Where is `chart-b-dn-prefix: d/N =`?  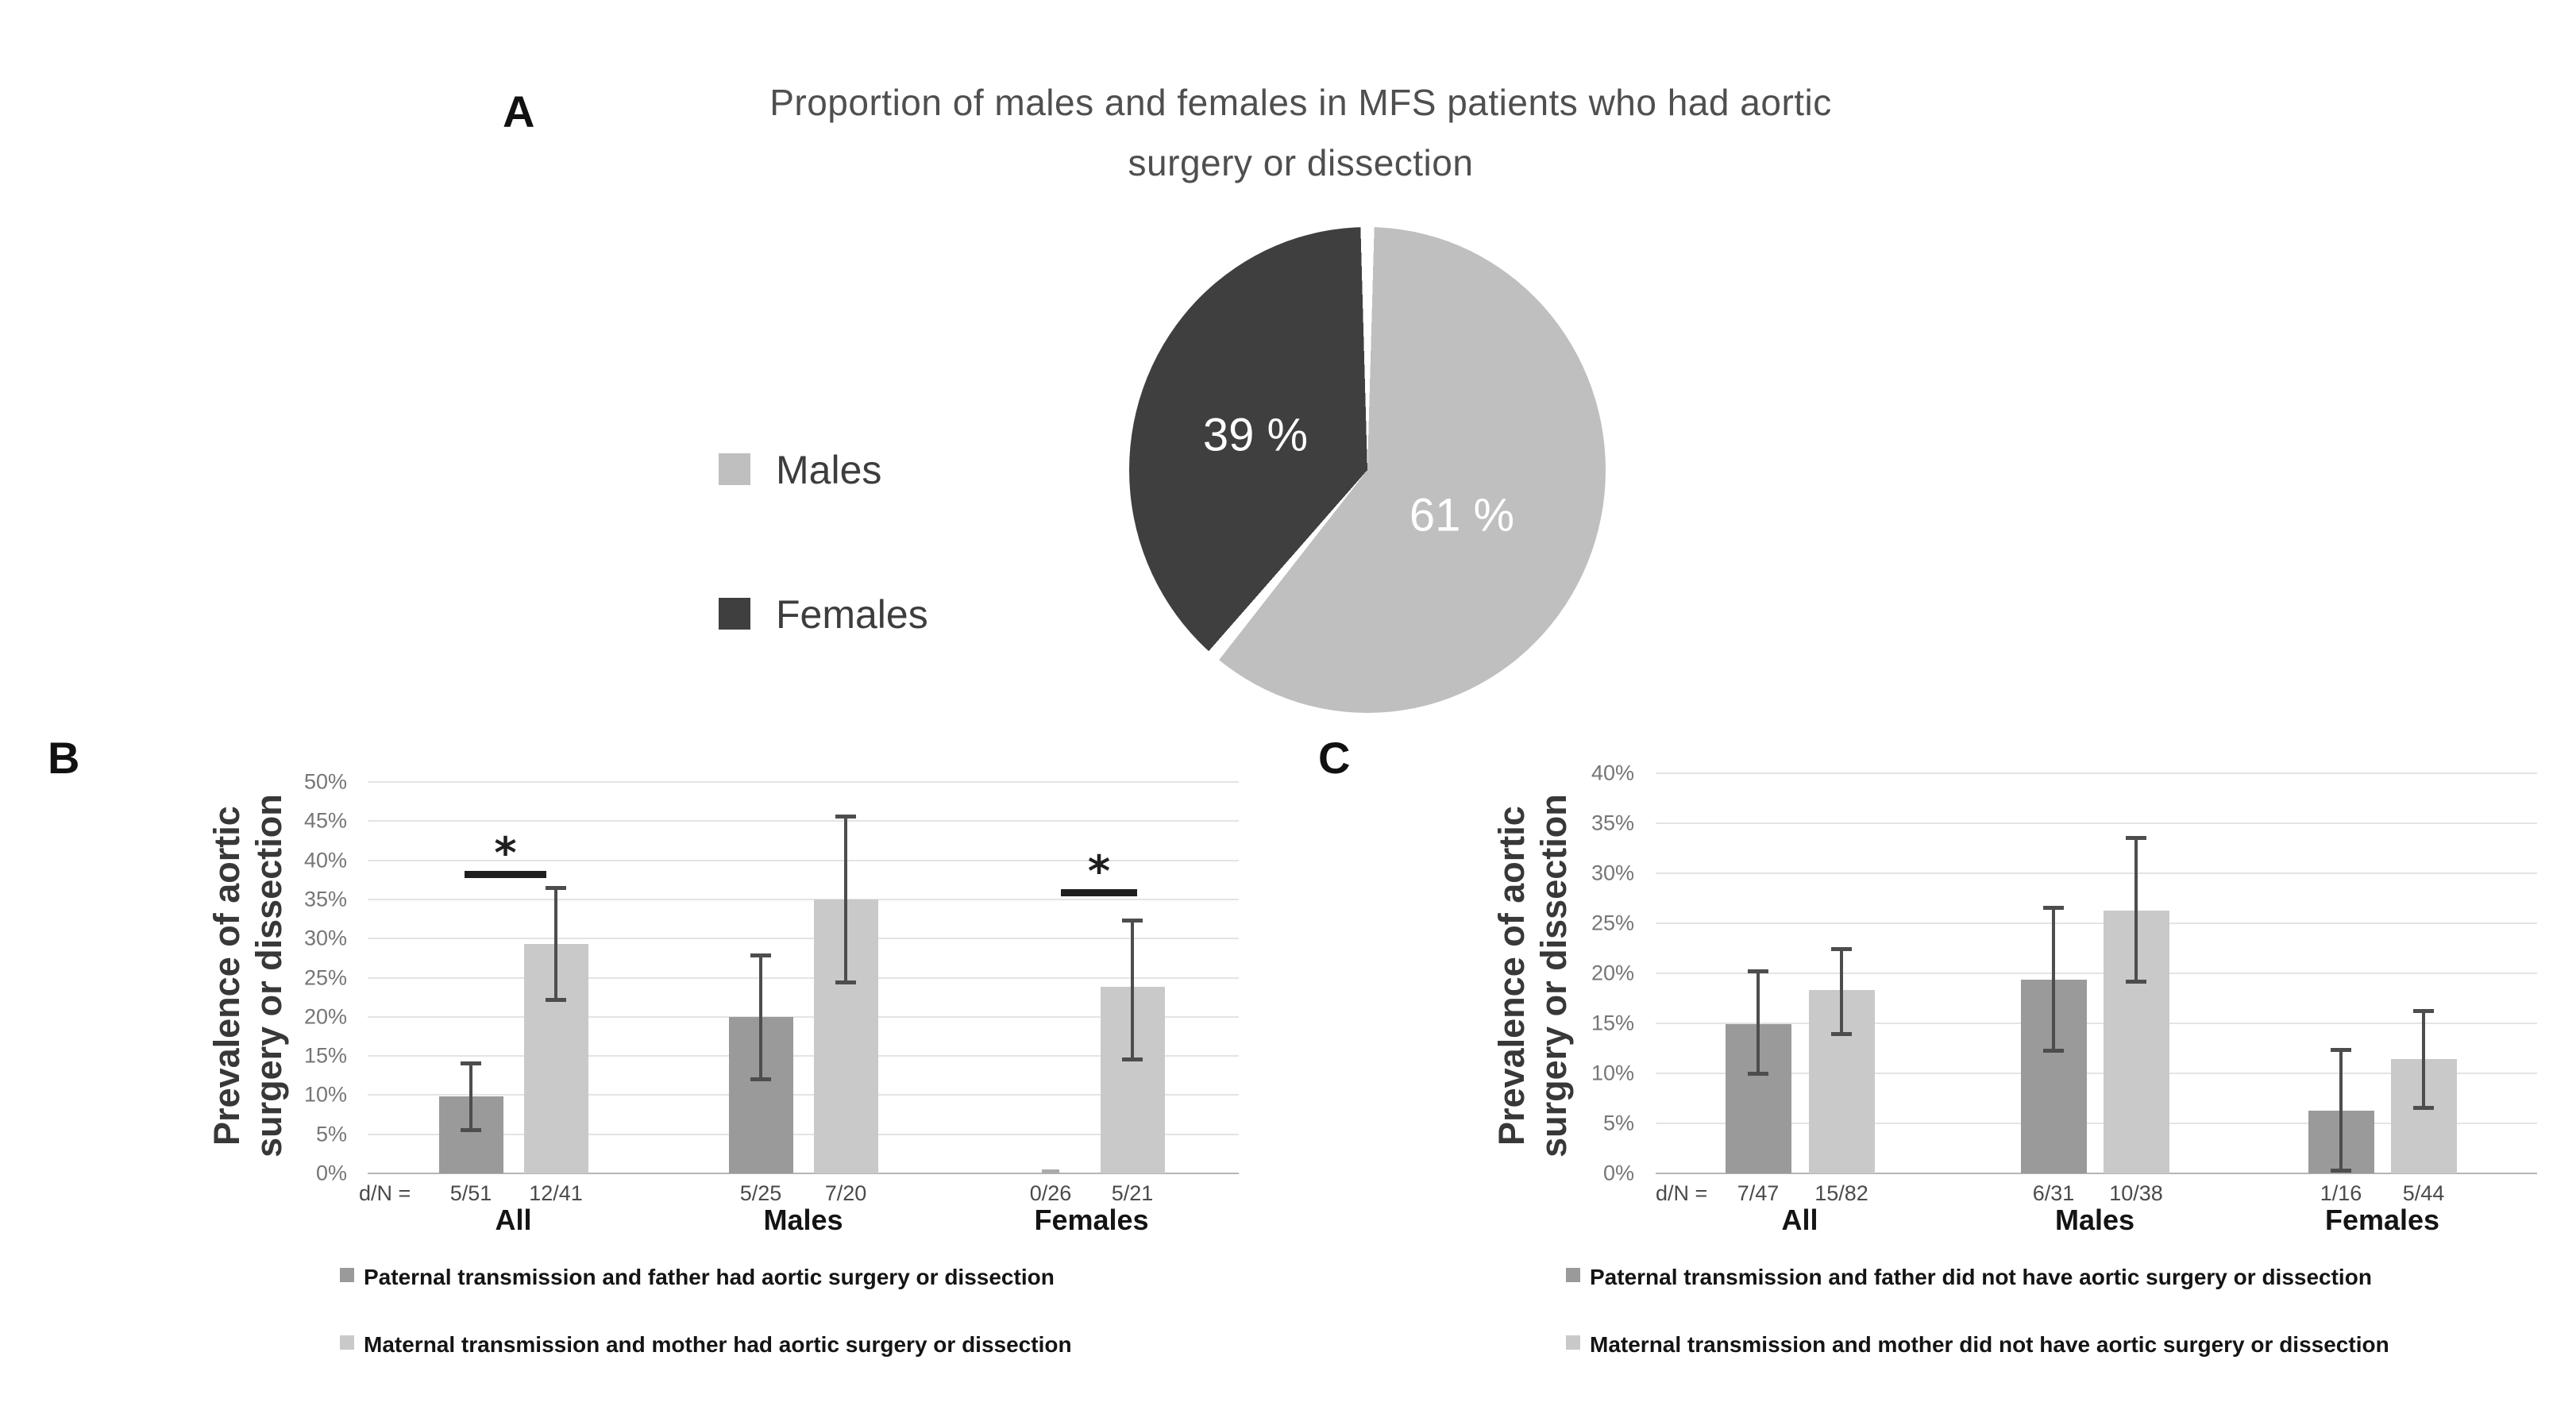
chart-b-dn-prefix: d/N = is located at coordinates (385, 1193).